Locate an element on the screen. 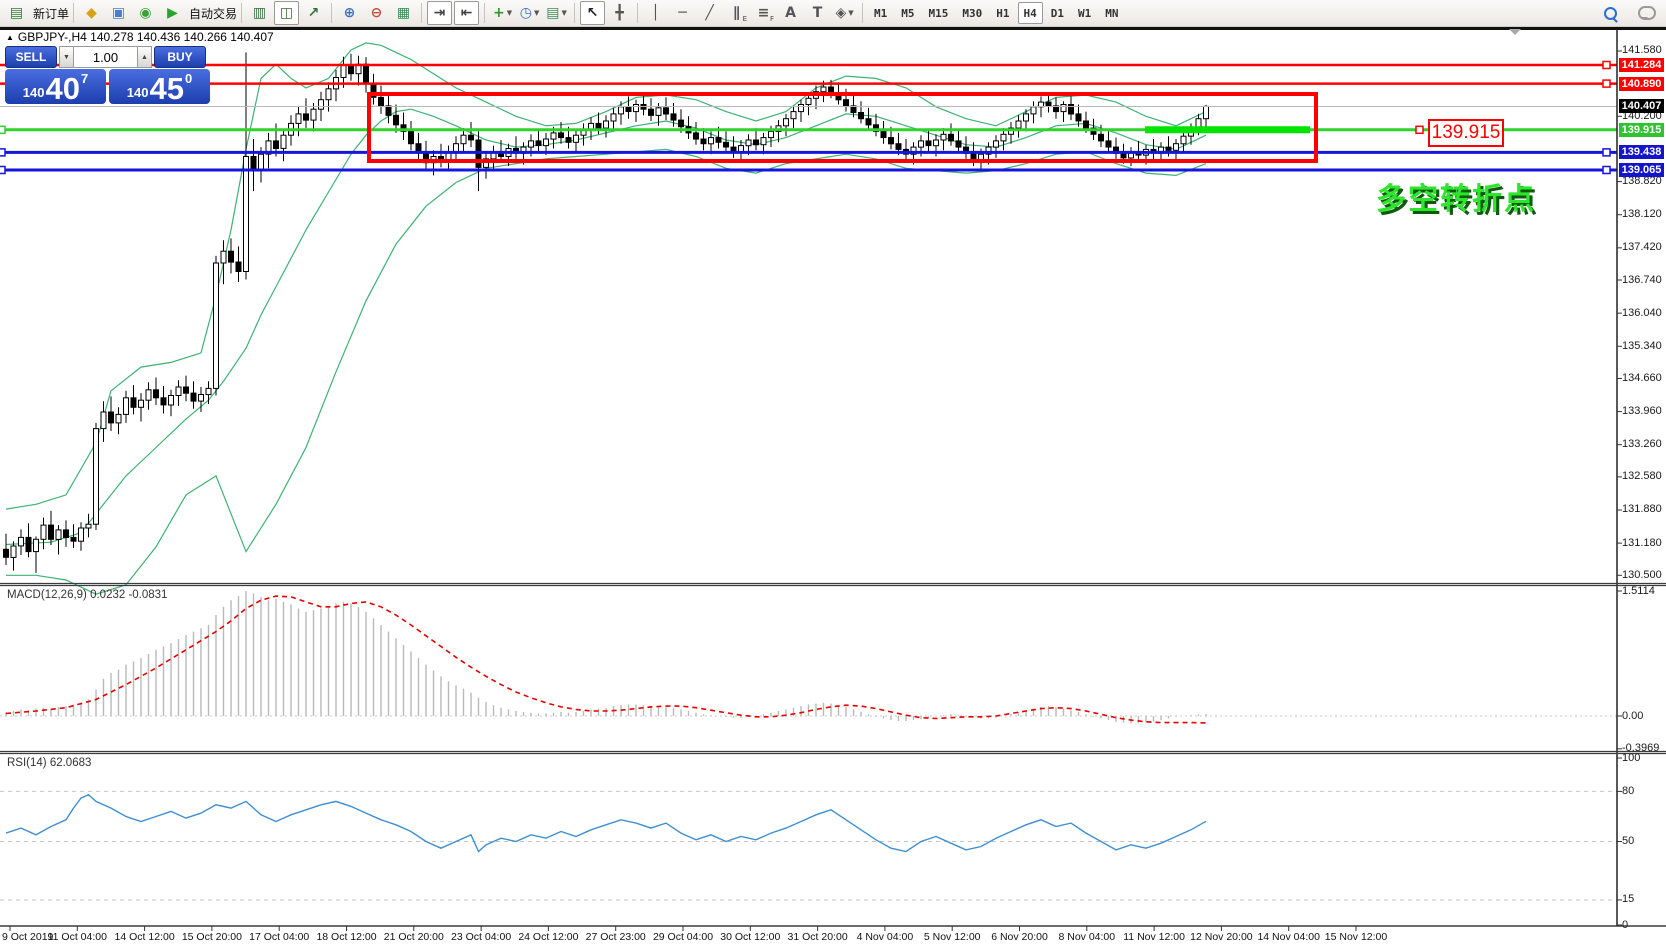 This screenshot has height=950, width=1666. tab-timeframe-M30: M30 is located at coordinates (972, 13).